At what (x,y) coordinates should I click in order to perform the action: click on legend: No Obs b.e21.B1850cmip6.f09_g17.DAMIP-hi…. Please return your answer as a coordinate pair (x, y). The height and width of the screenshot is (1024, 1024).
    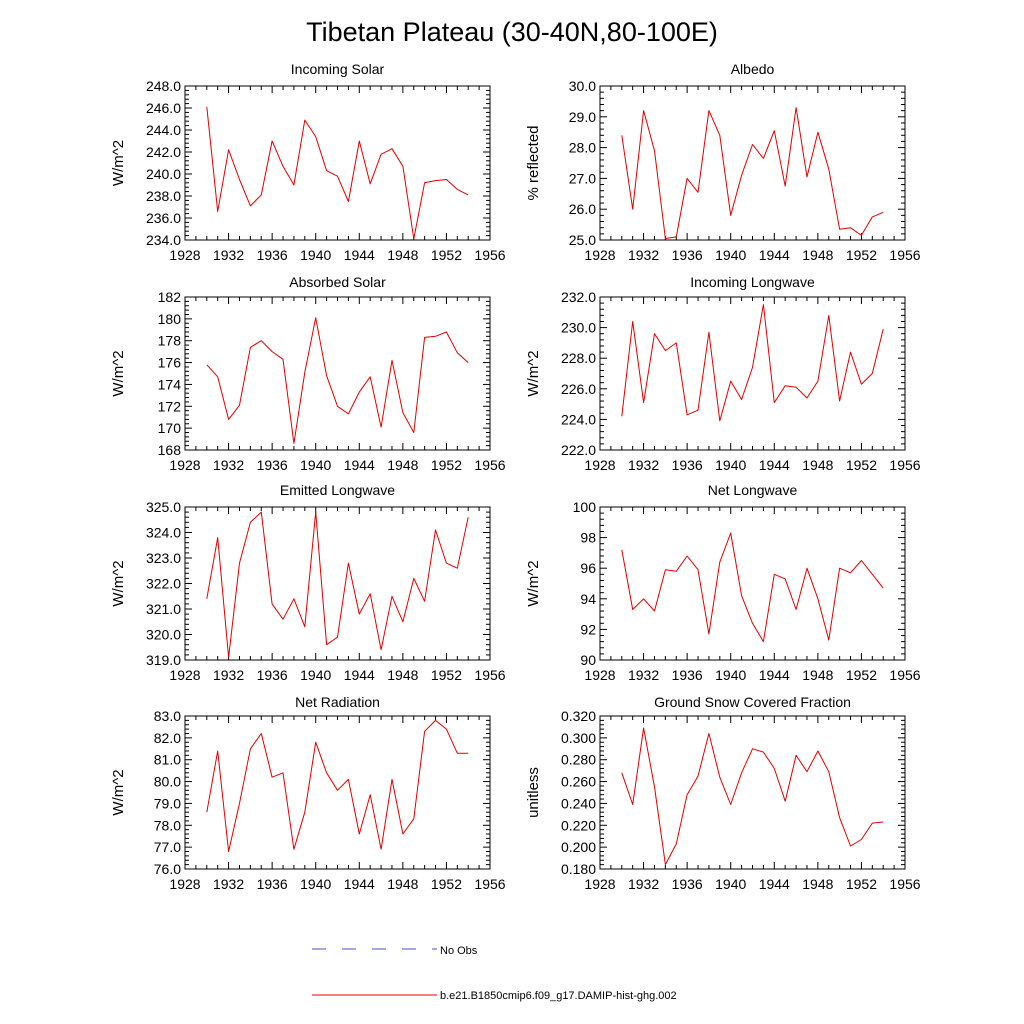
    Looking at the image, I should click on (494, 973).